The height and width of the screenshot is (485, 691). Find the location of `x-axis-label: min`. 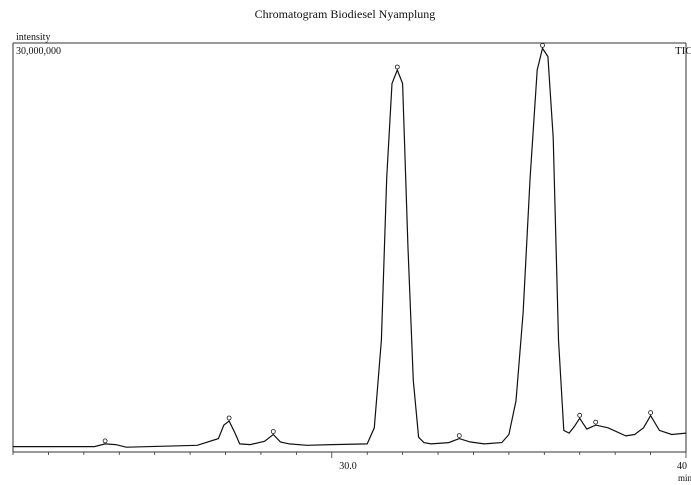

x-axis-label: min is located at coordinates (684, 478).